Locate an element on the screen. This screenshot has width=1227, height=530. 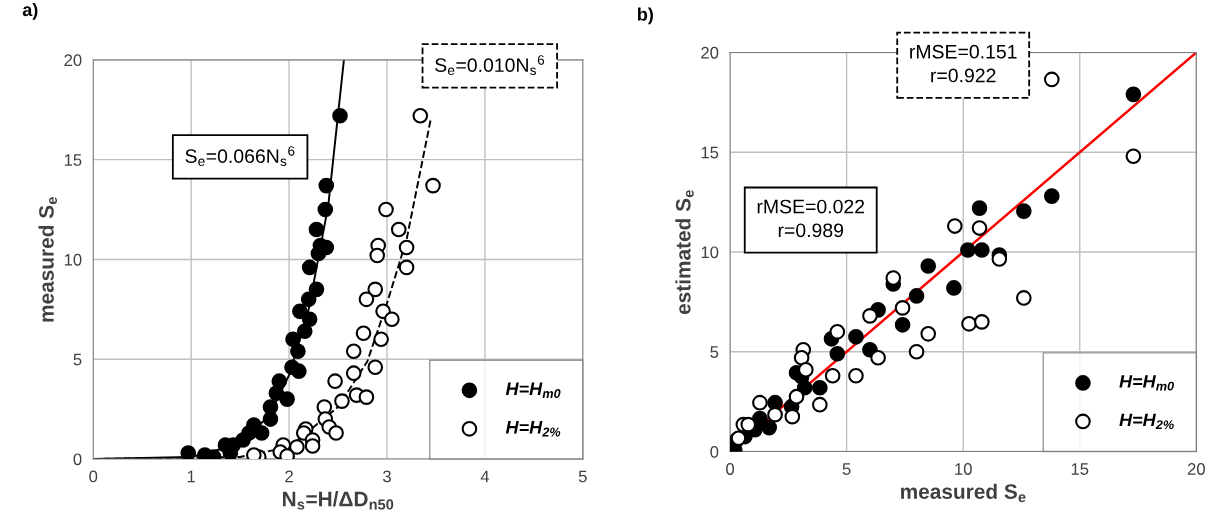
x-tick-label: 10 is located at coordinates (963, 469).